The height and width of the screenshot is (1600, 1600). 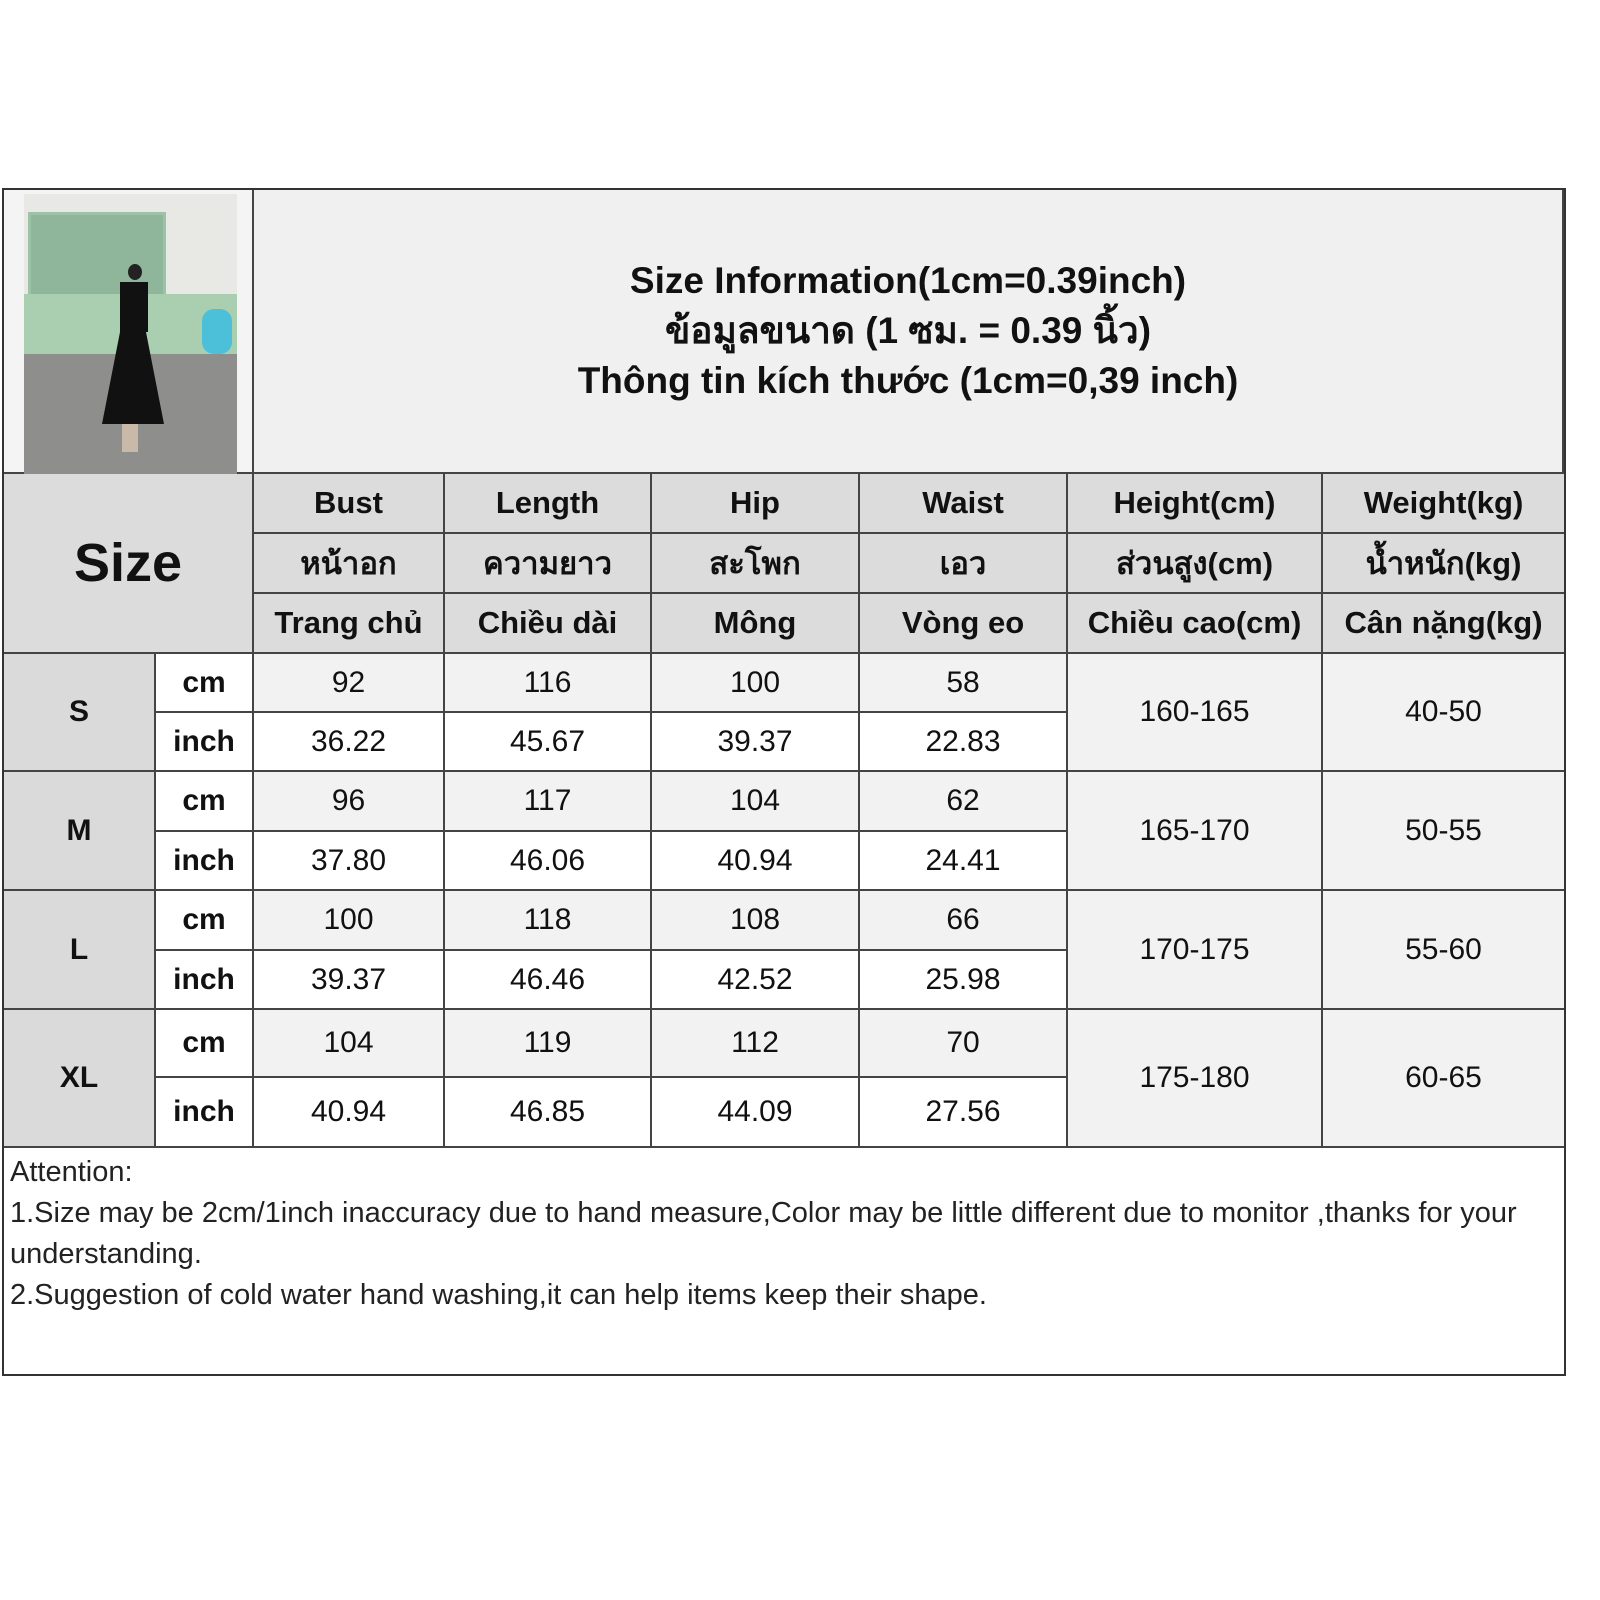 What do you see at coordinates (80, 713) in the screenshot?
I see `size-label-s: S` at bounding box center [80, 713].